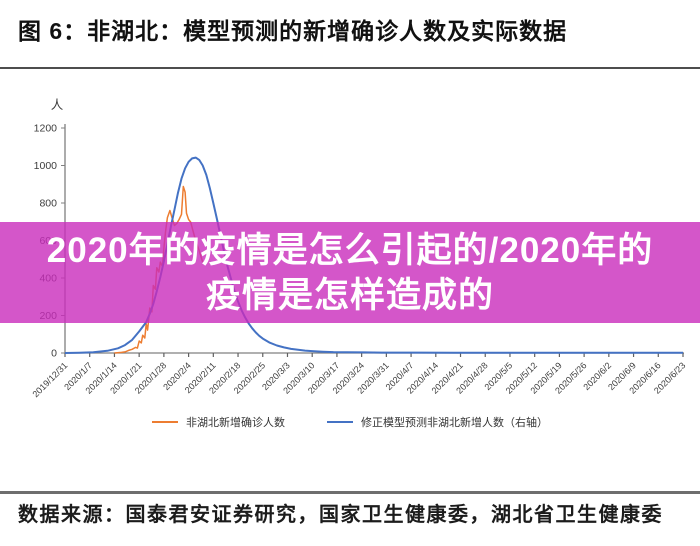 The image size is (700, 546). I want to click on source-divider, so click(350, 492).